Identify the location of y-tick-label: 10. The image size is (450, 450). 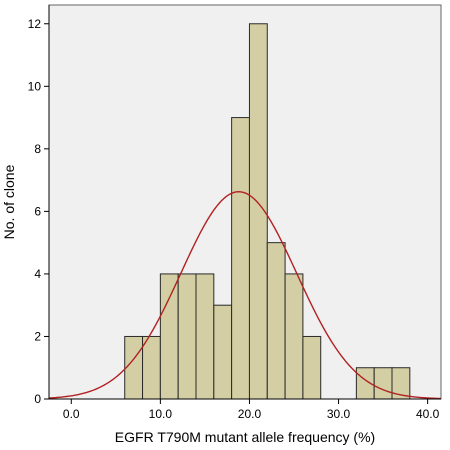
(35, 86).